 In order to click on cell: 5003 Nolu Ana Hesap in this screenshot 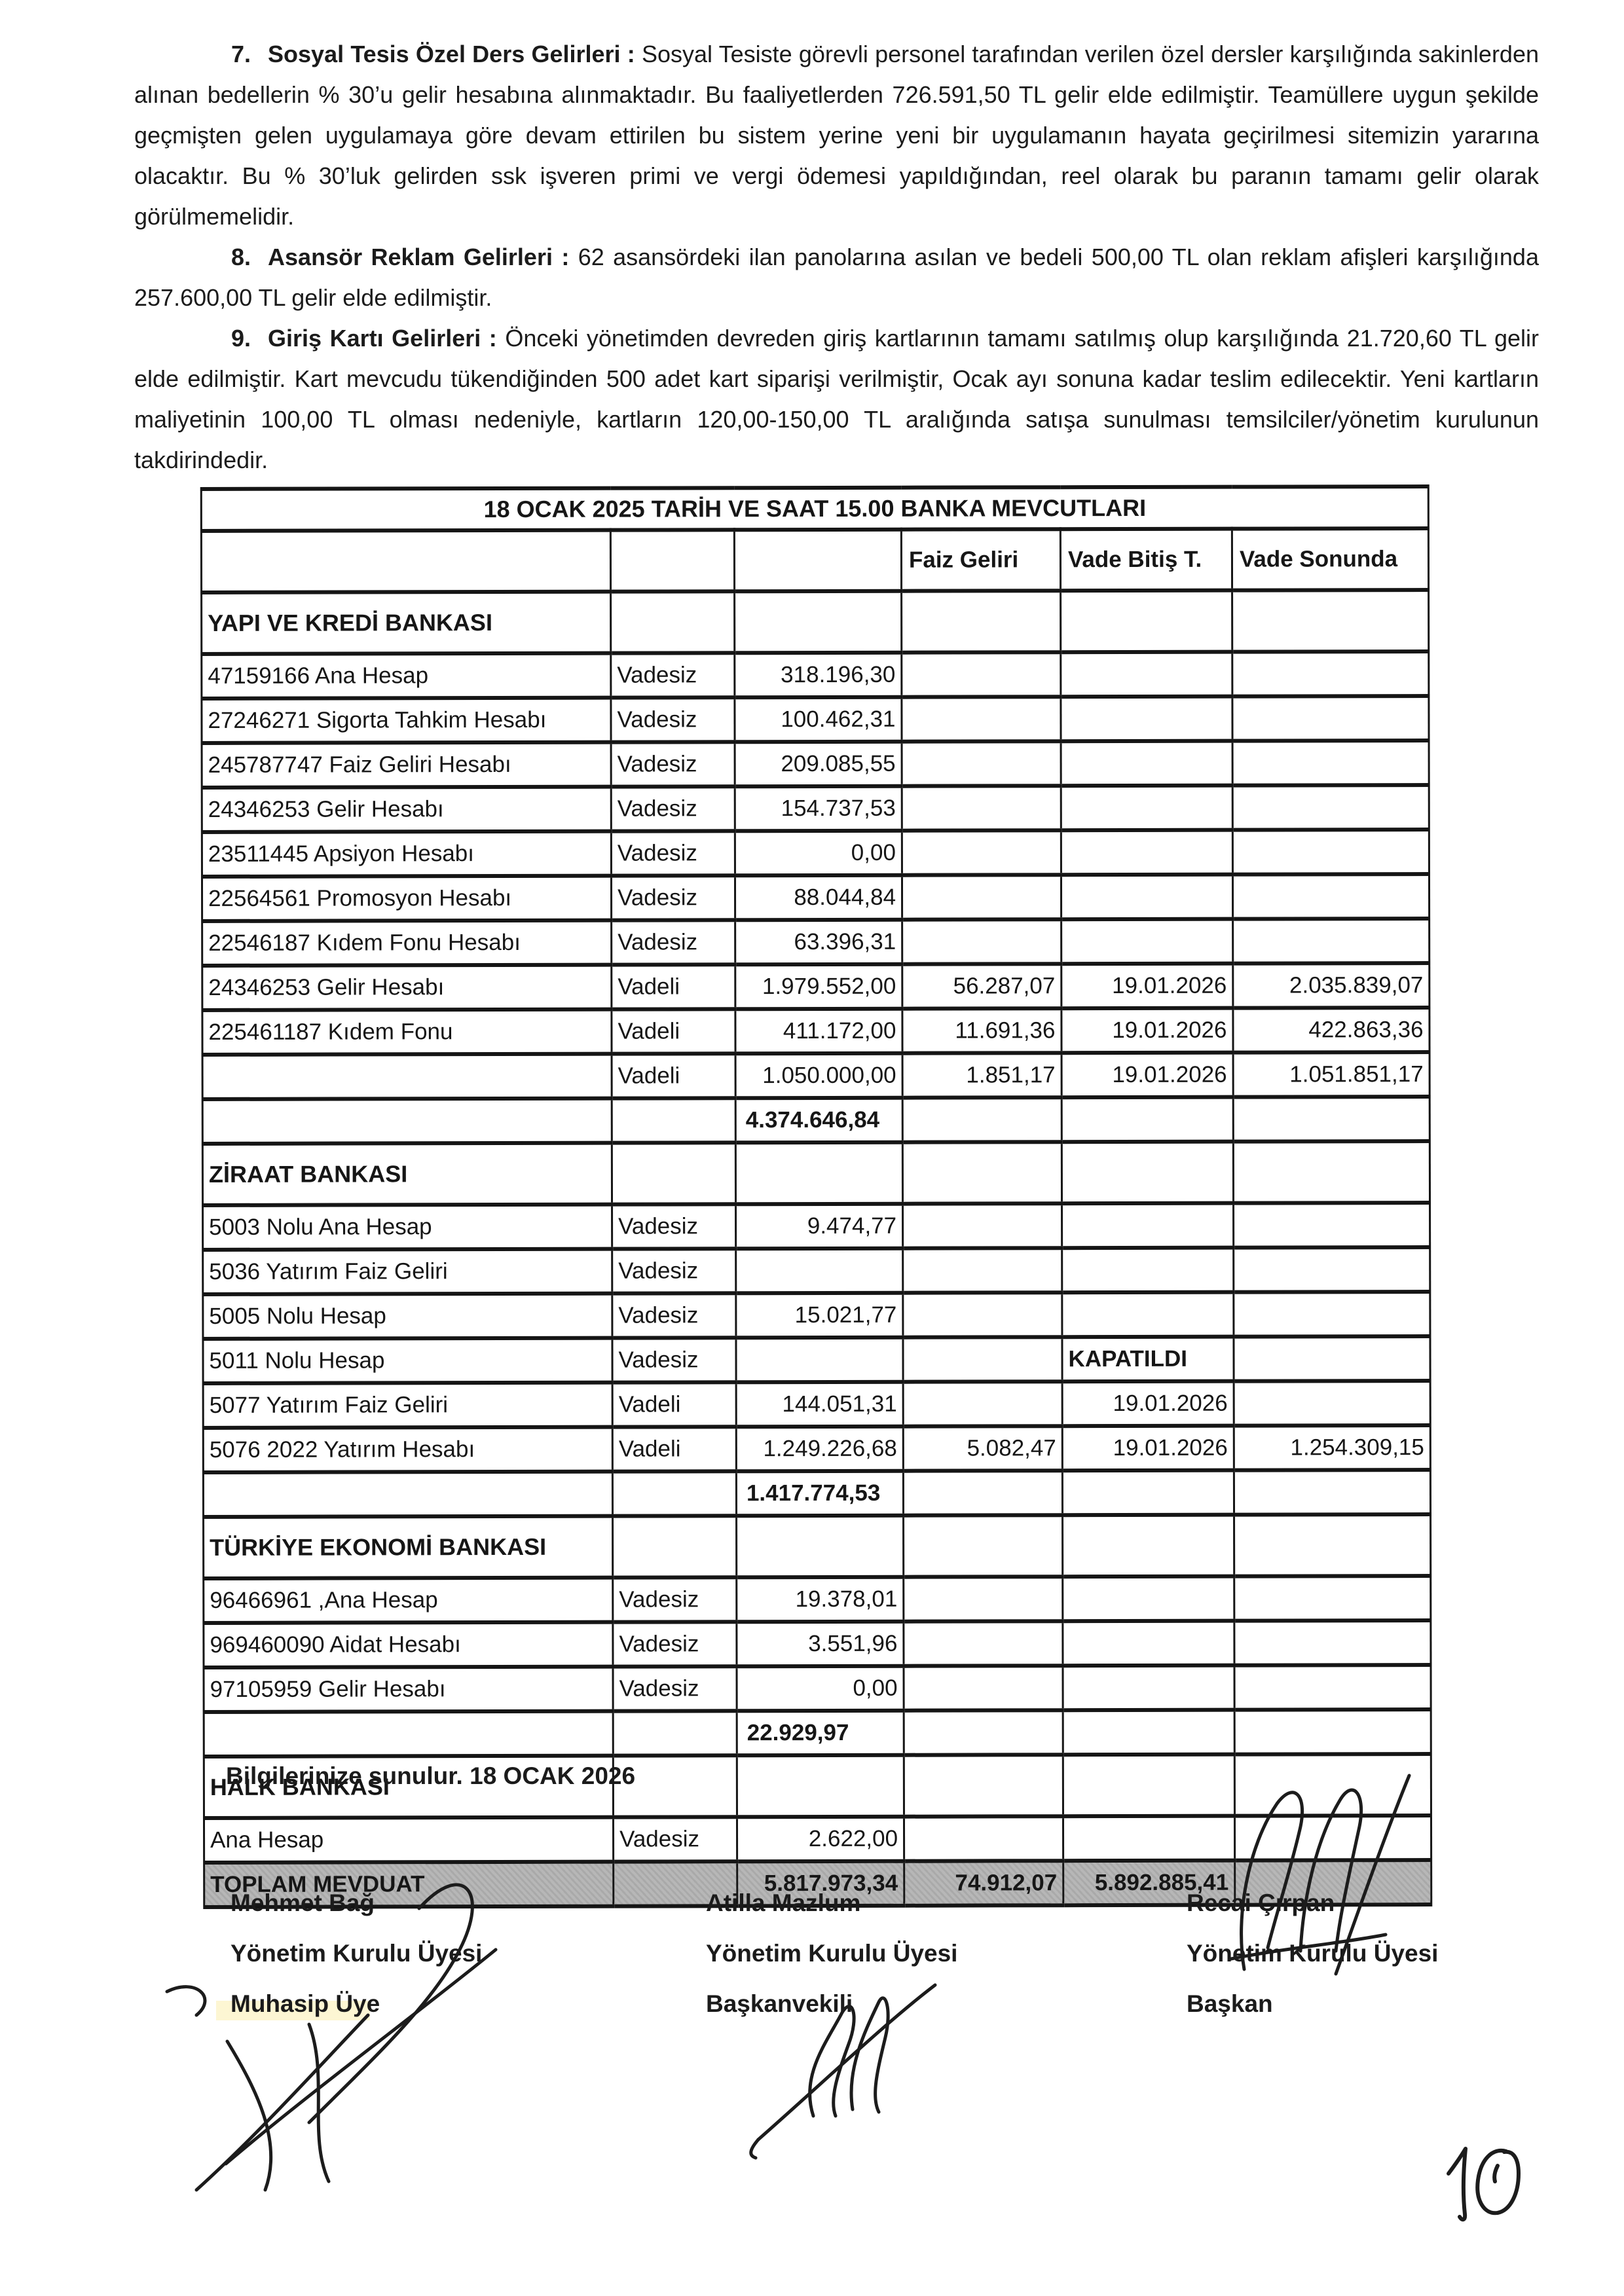, I will do `click(407, 1227)`.